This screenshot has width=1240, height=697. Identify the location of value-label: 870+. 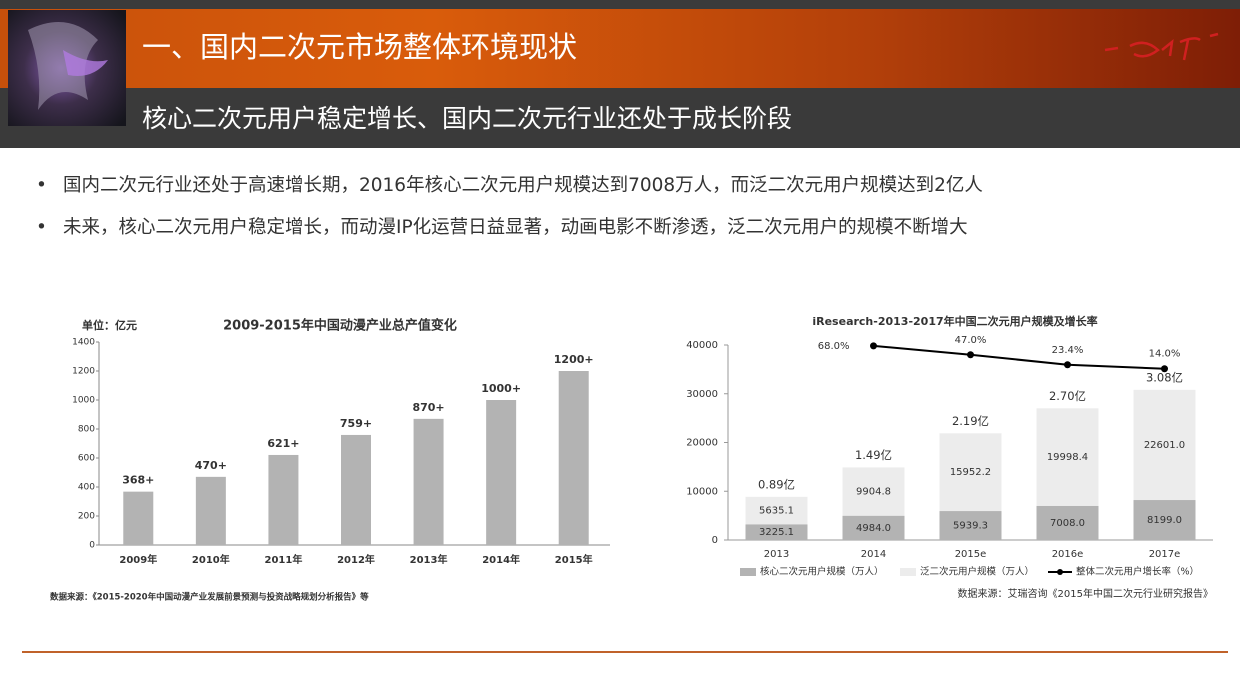
(428, 407).